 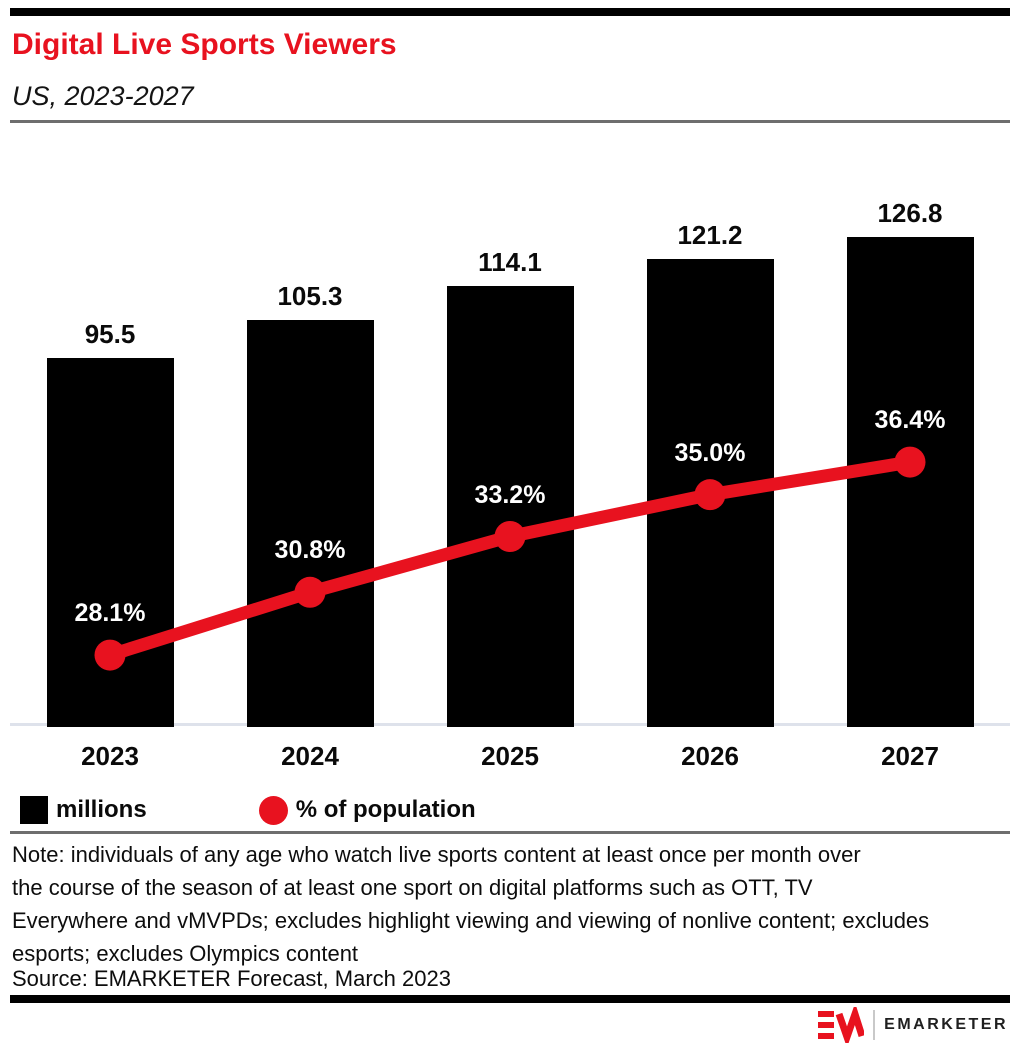 I want to click on legend-swatch-percent, so click(x=273, y=810).